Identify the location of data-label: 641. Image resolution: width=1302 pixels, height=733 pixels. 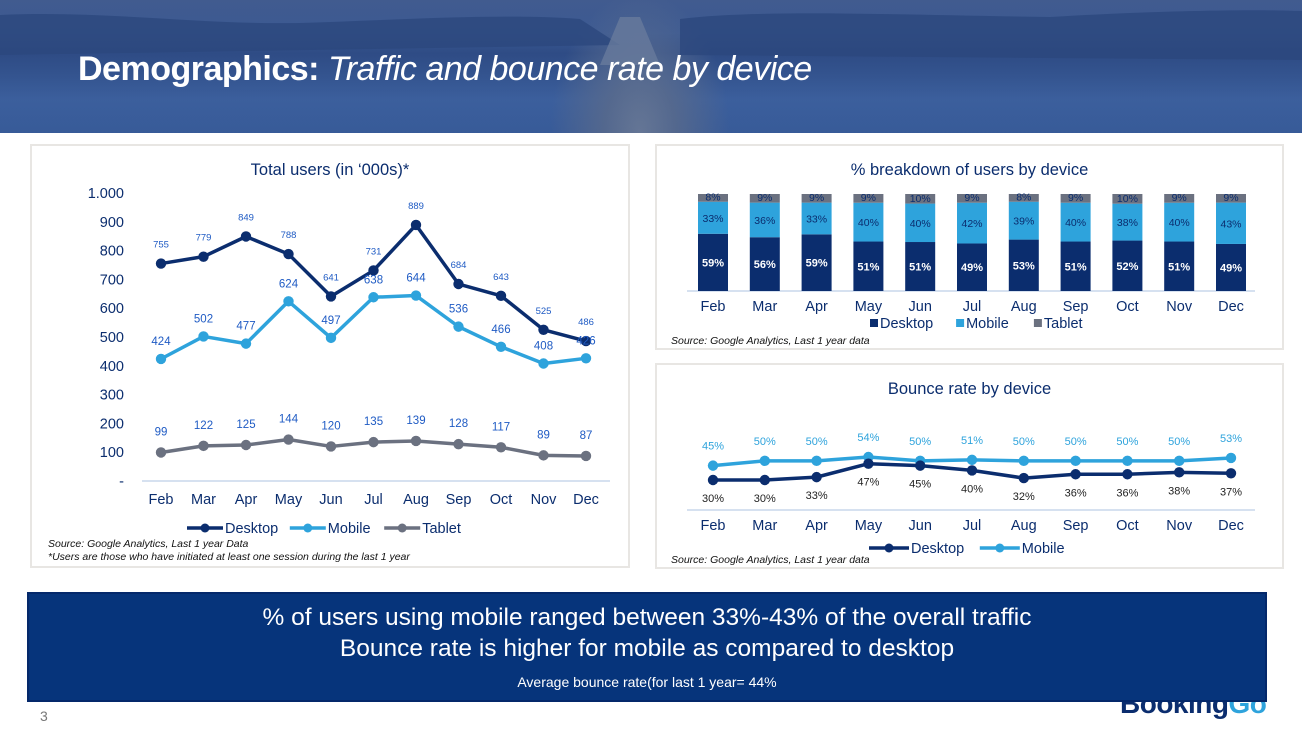
(331, 277).